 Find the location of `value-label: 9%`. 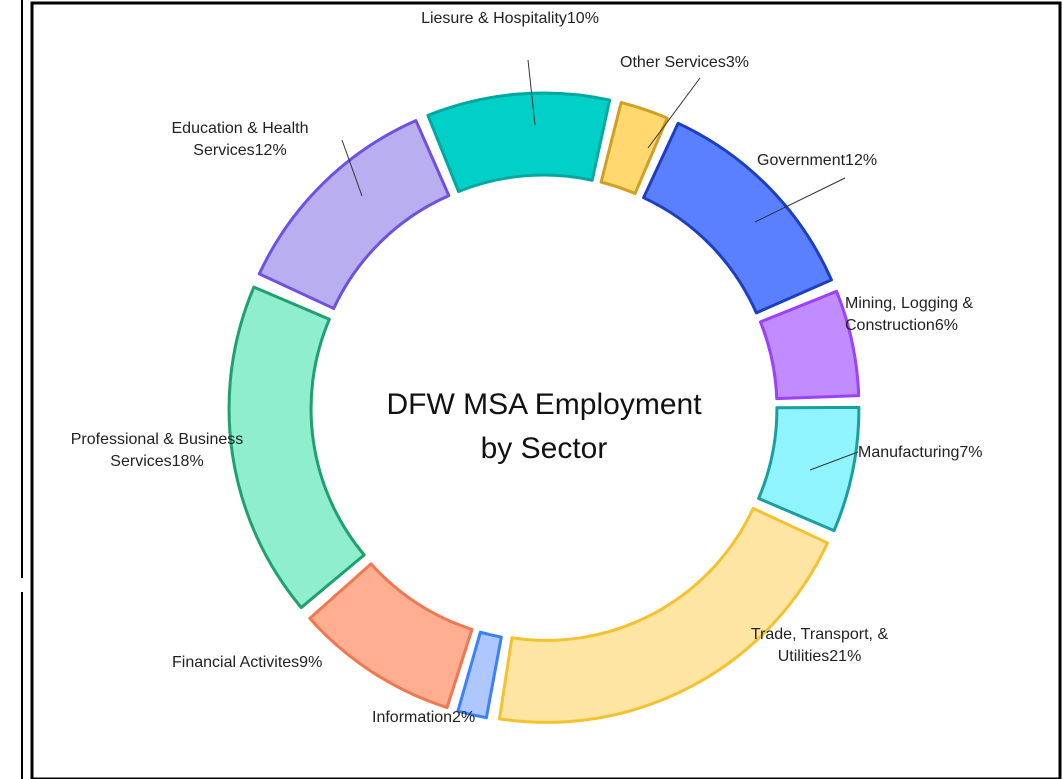

value-label: 9% is located at coordinates (311, 662).